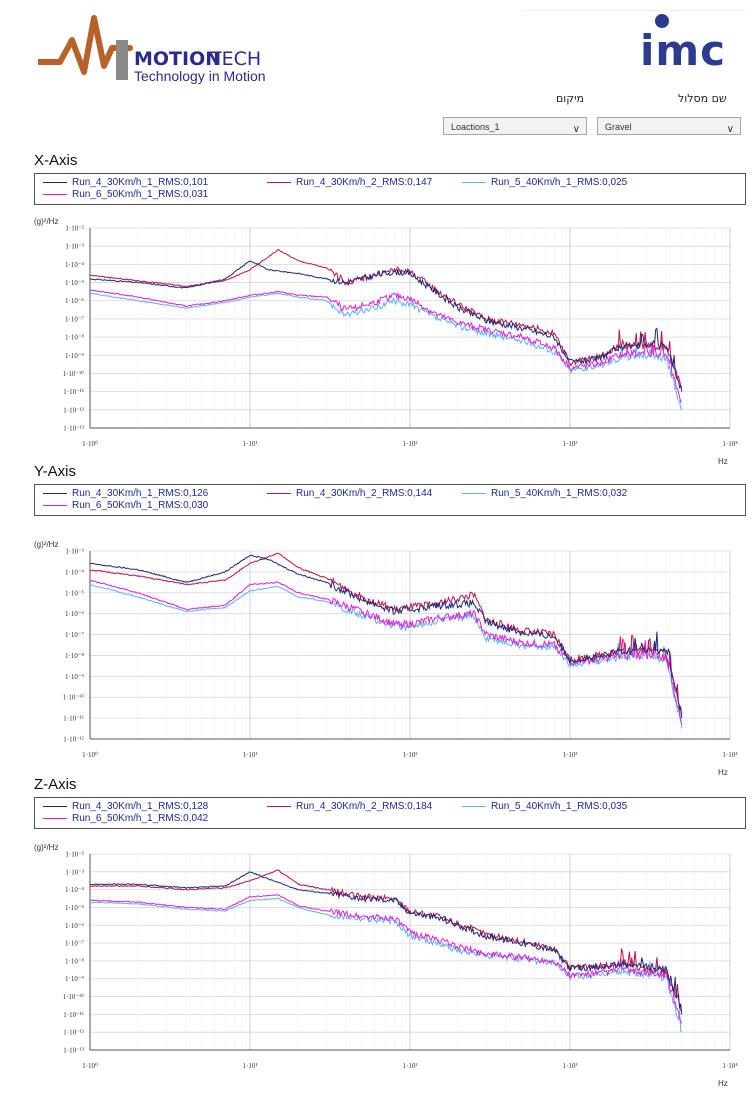 Image resolution: width=753 pixels, height=1107 pixels. I want to click on imc-logo-text: imc, so click(683, 50).